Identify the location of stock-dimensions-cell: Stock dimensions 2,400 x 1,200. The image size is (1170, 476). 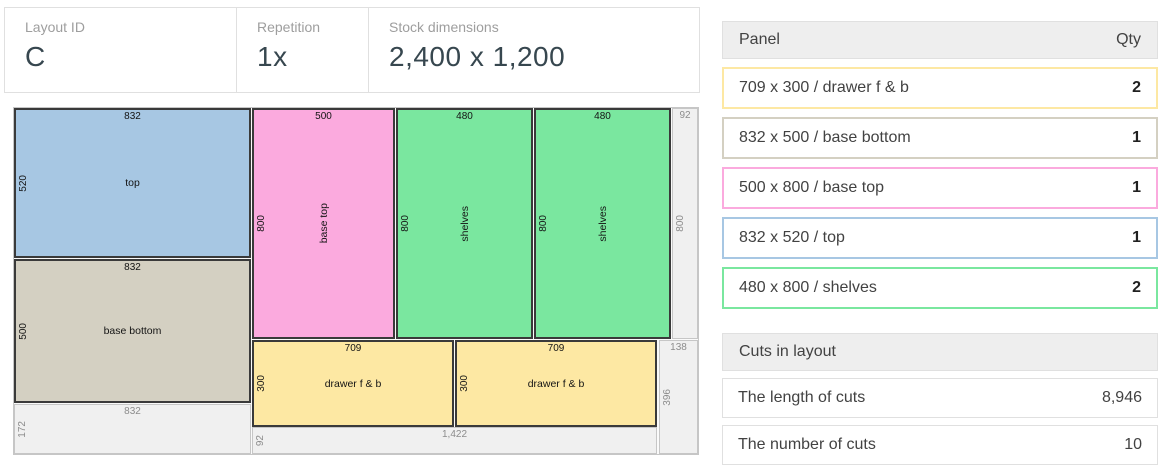
(533, 50).